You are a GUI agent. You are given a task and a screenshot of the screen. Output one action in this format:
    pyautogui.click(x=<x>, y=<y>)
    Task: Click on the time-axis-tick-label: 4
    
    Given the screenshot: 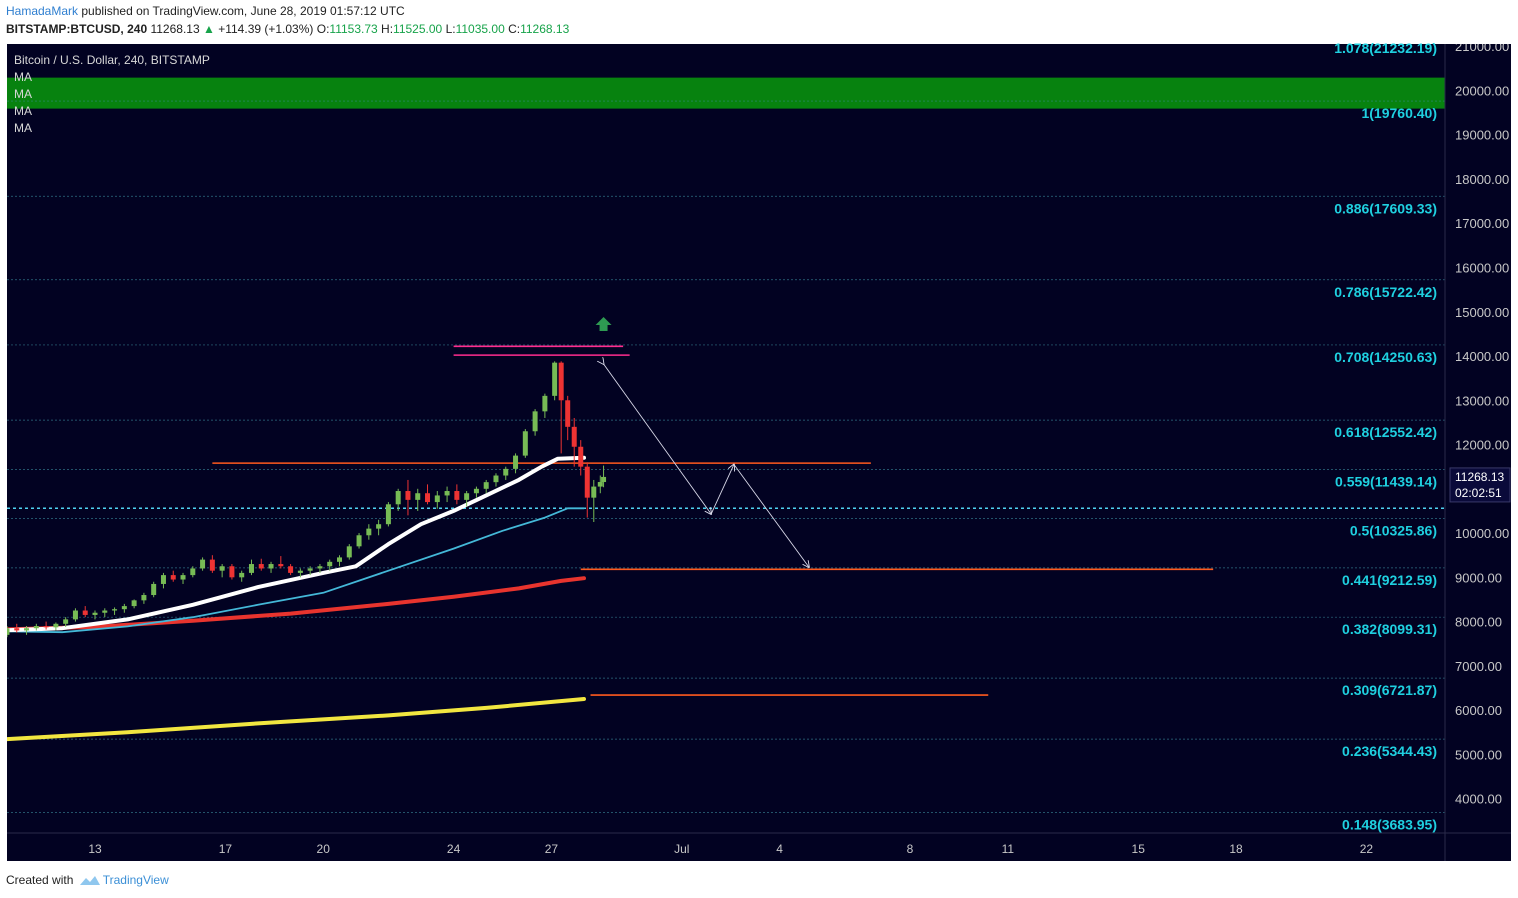 What is the action you would take?
    pyautogui.click(x=779, y=849)
    